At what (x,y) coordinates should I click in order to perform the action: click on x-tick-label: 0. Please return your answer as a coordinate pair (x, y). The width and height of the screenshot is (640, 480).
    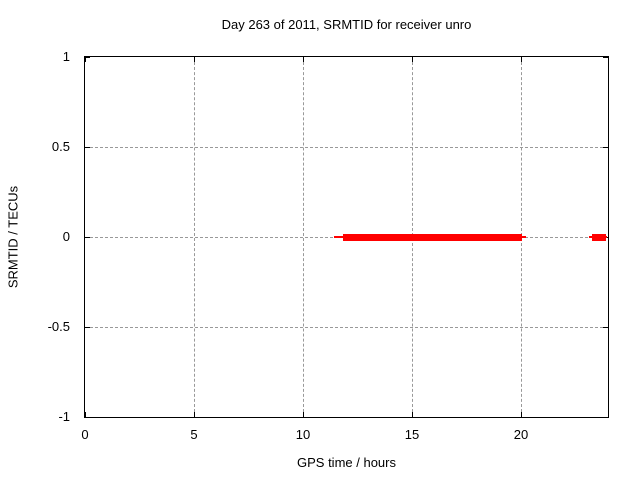
    Looking at the image, I should click on (85, 434).